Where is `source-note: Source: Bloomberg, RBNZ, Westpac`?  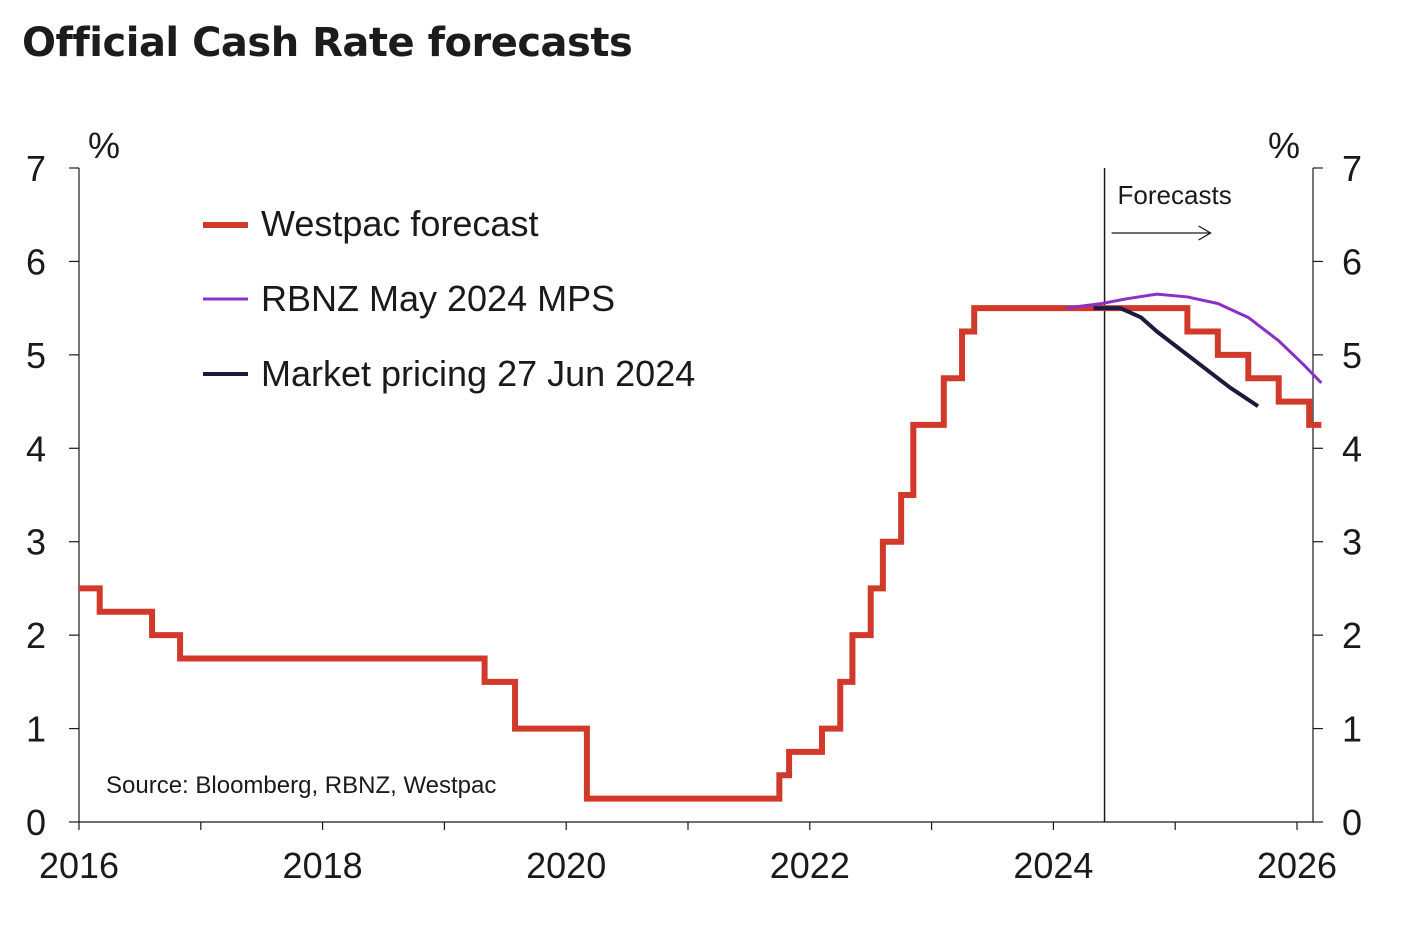 source-note: Source: Bloomberg, RBNZ, Westpac is located at coordinates (301, 785).